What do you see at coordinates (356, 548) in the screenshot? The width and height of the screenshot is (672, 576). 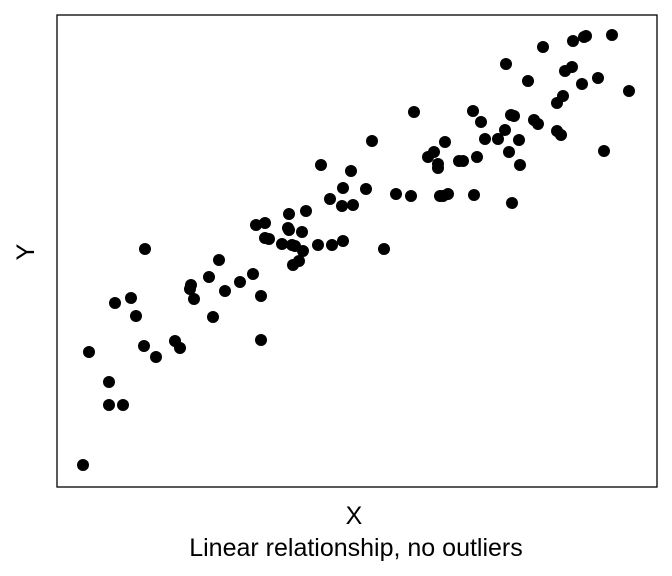 I see `chart-caption: Linear relationship, no outliers` at bounding box center [356, 548].